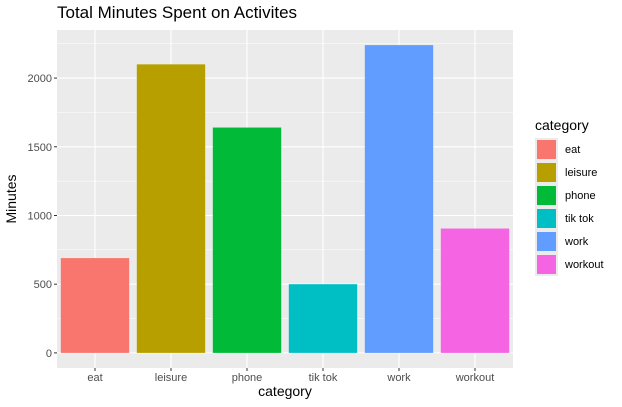 This screenshot has height=407, width=622. Describe the element at coordinates (40, 79) in the screenshot. I see `y-tick-label: 2000` at that location.